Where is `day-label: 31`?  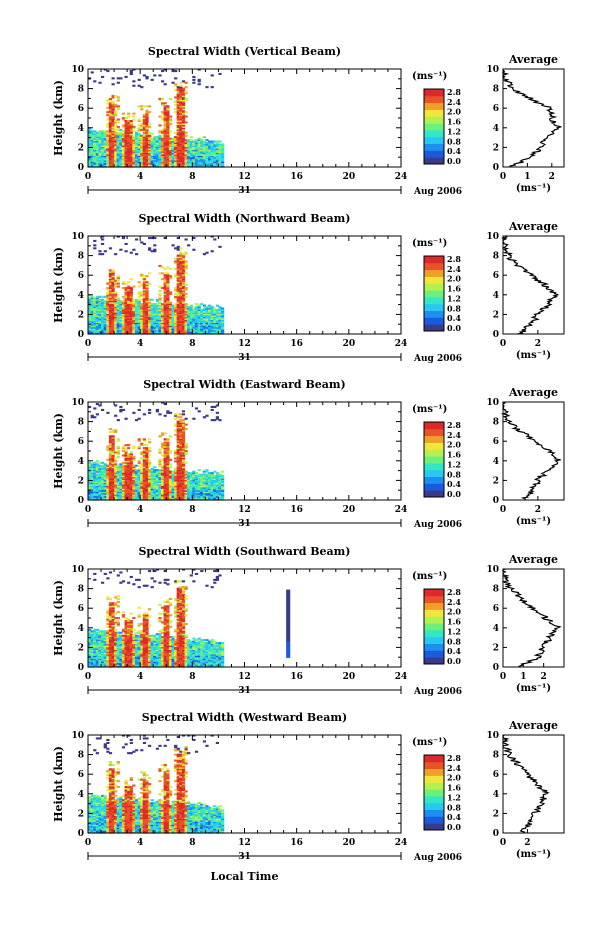
day-label: 31 is located at coordinates (244, 358).